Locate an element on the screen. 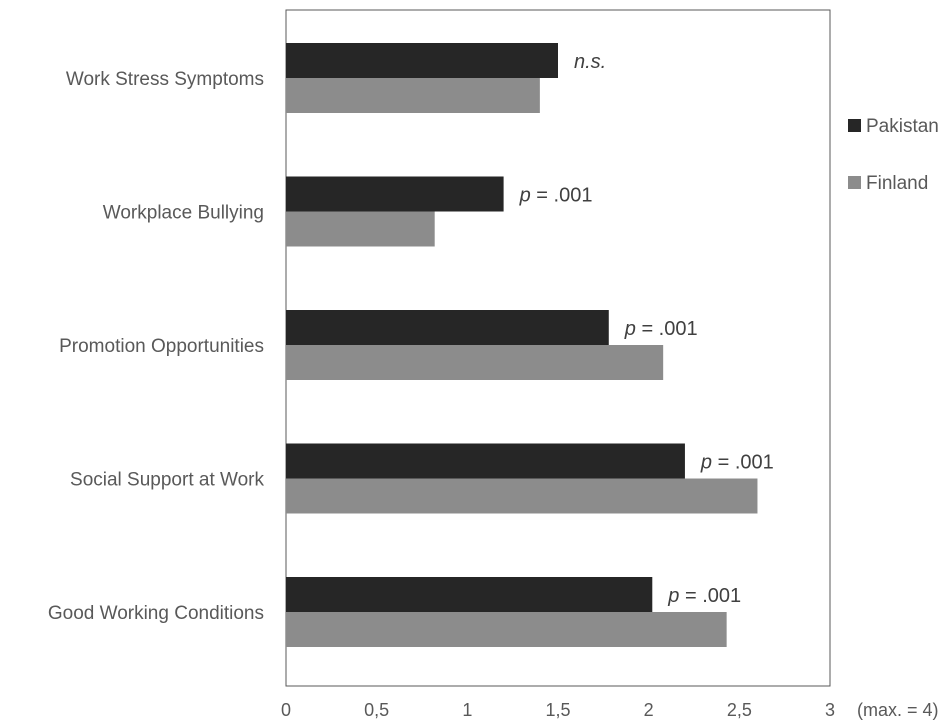 The width and height of the screenshot is (950, 722). significance-label-work-stress-symptoms: n.s. is located at coordinates (590, 62).